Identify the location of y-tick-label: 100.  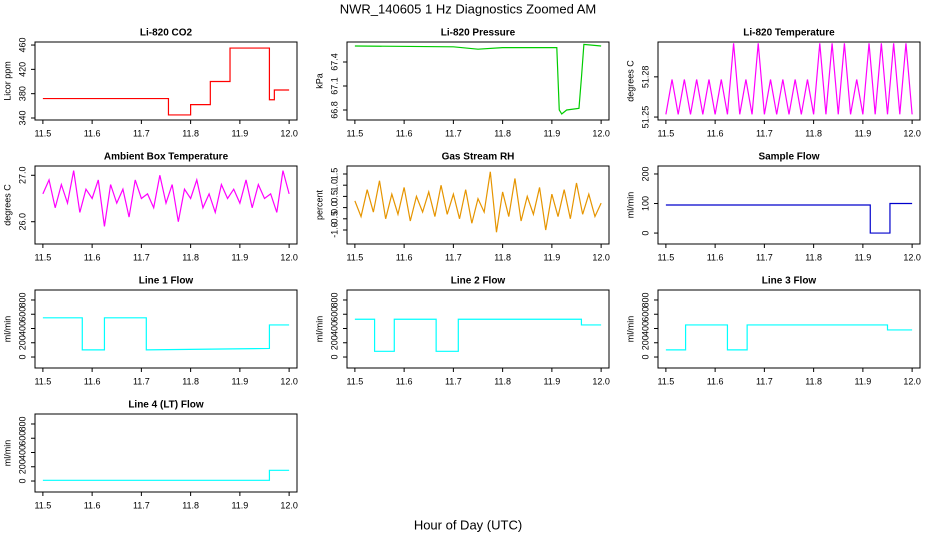
(645, 203).